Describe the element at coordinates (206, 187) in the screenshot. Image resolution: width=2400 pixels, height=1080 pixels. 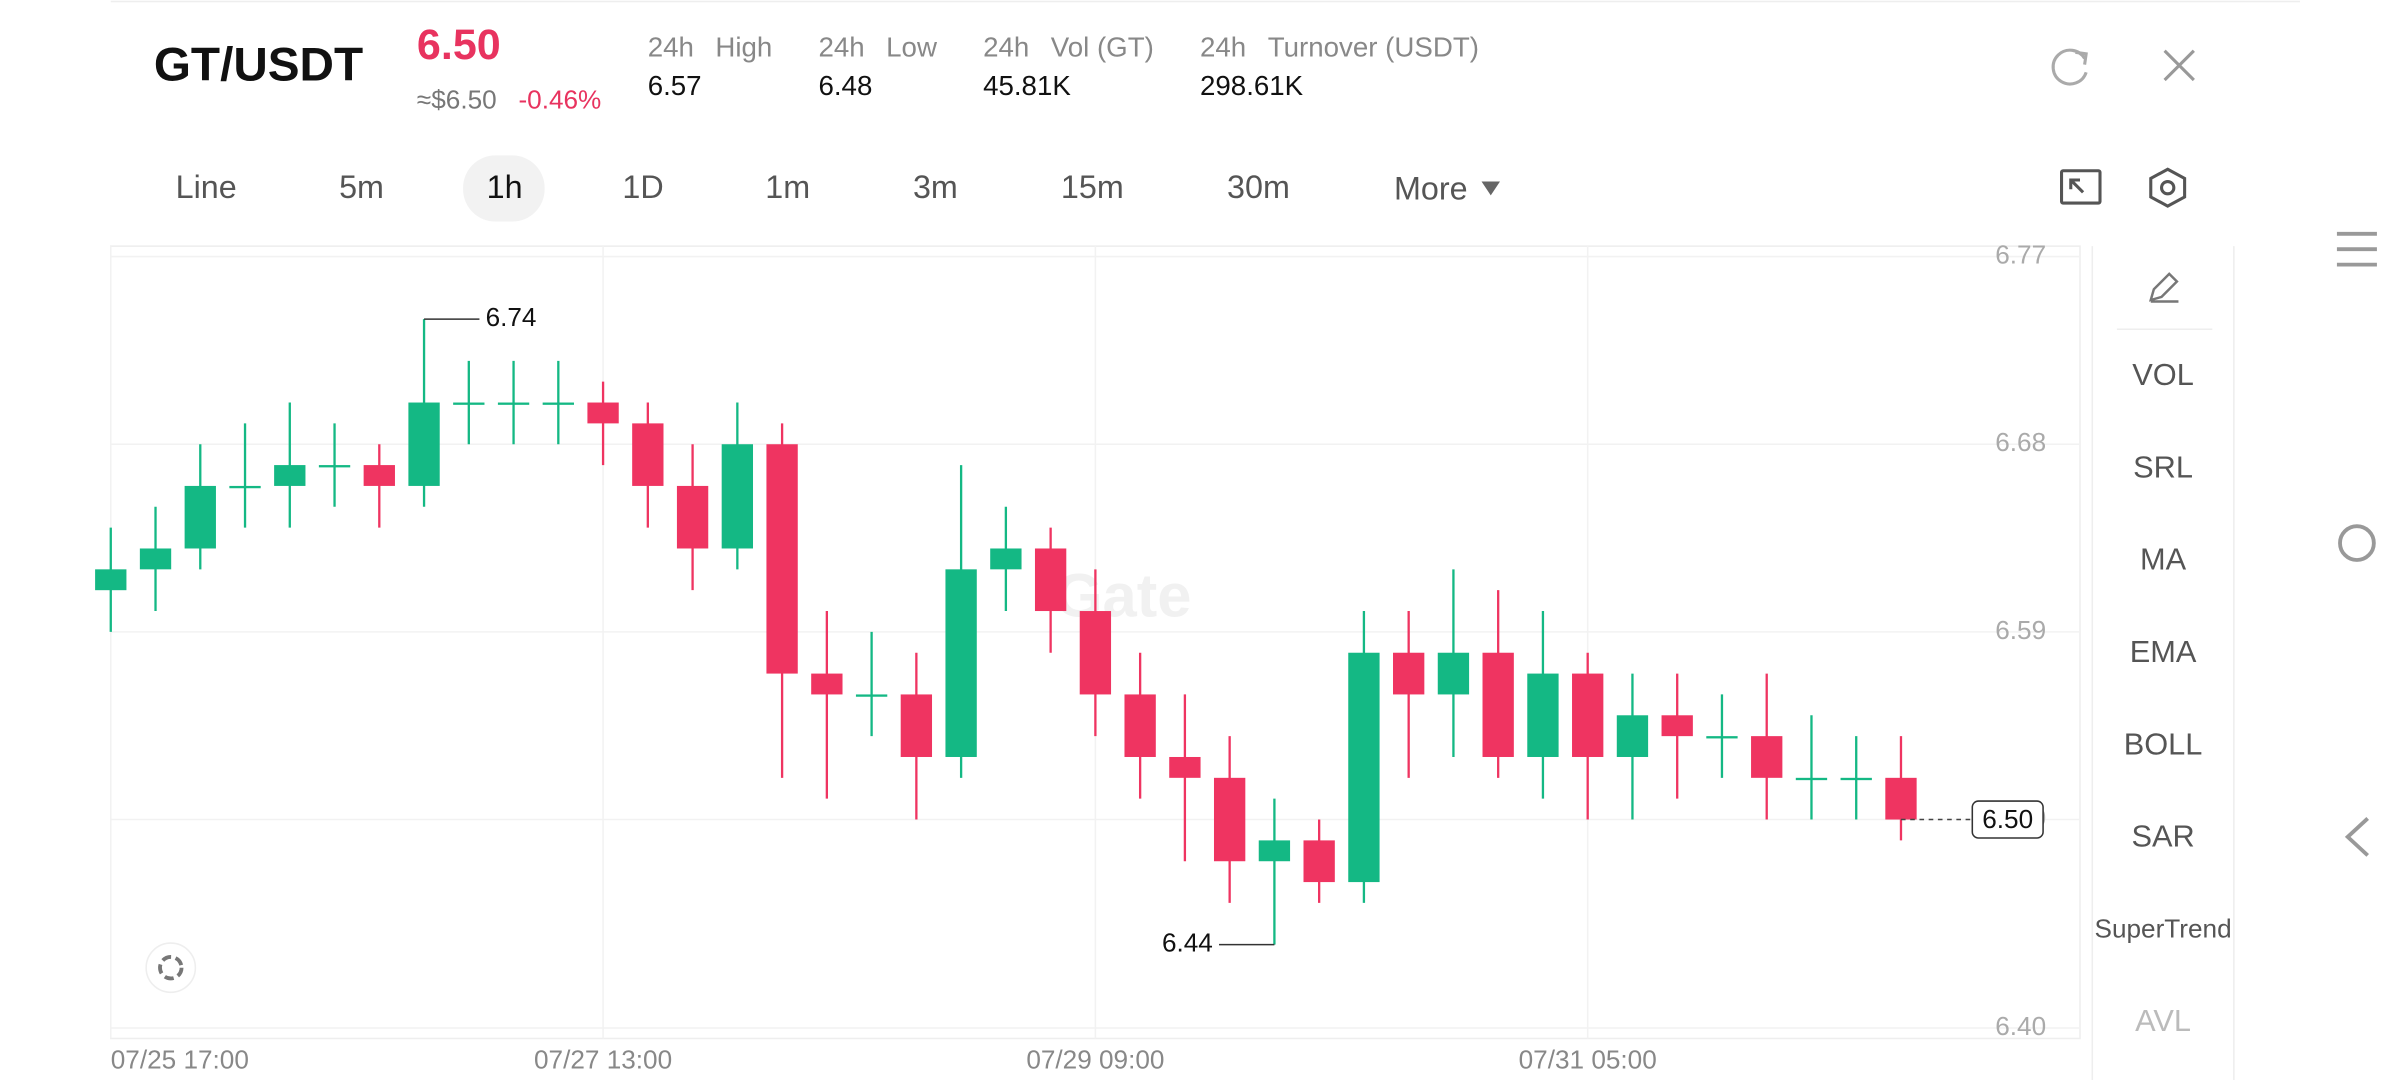
I see `interval-tab: Line` at that location.